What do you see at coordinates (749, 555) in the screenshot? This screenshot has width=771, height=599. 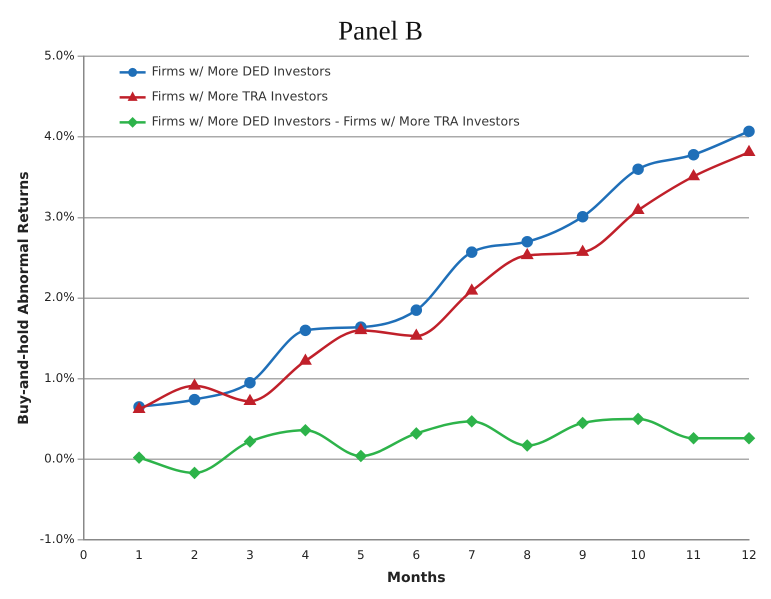 I see `x-tick-label: 12` at bounding box center [749, 555].